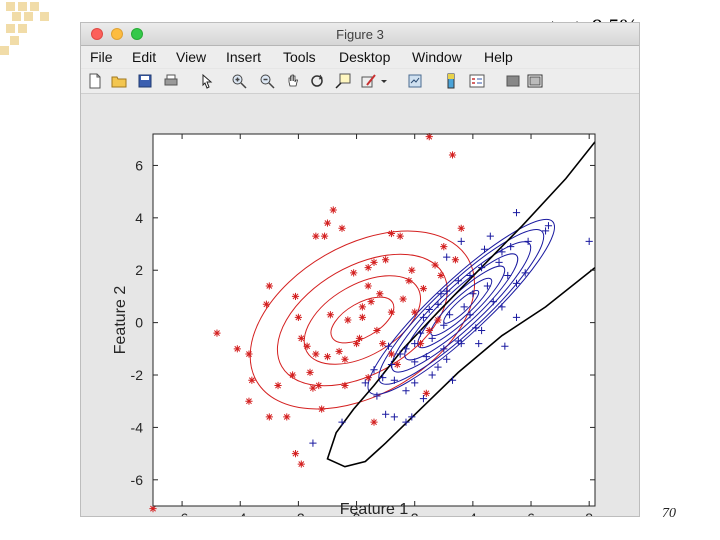 The height and width of the screenshot is (540, 720). What do you see at coordinates (365, 57) in the screenshot?
I see `menu-desktop: Desktop` at bounding box center [365, 57].